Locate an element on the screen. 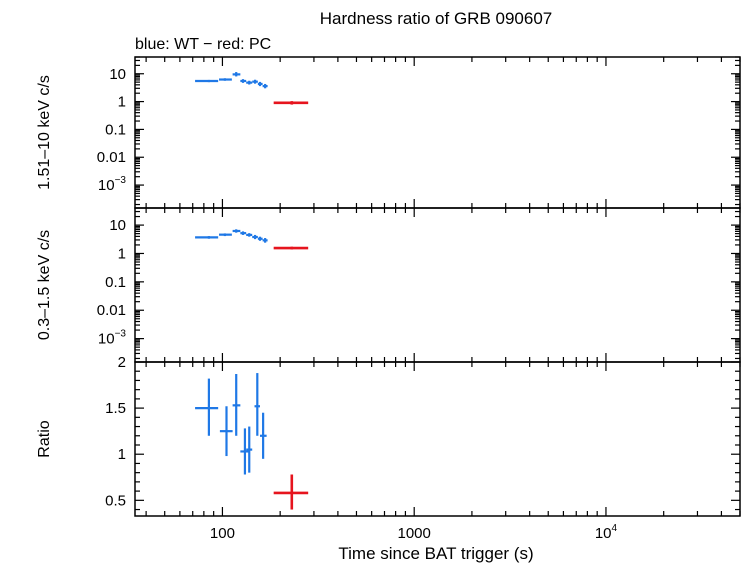  x-tick-labels: 100 1000 10⁴ is located at coordinates (414, 532).